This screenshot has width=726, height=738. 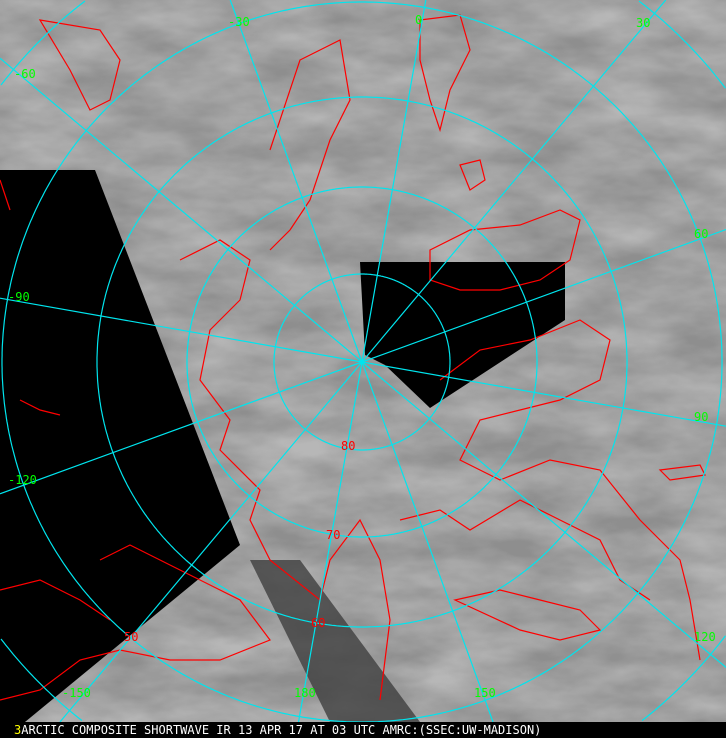 I want to click on longitude-label: -150, so click(x=76, y=693).